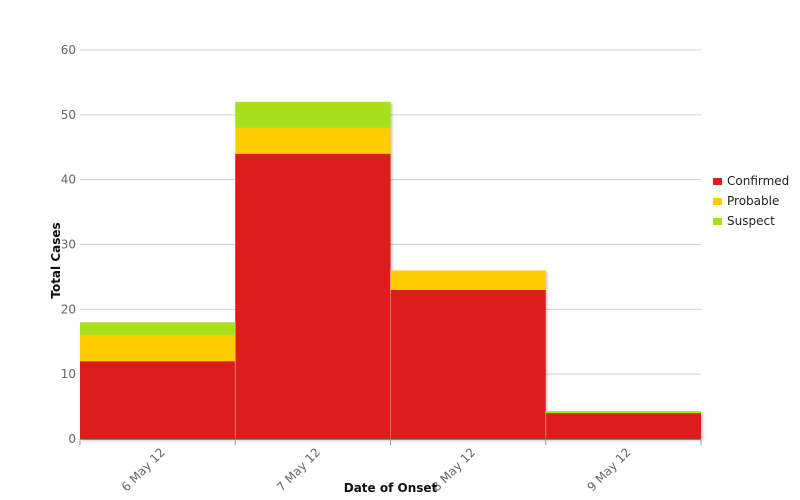 Image resolution: width=800 pixels, height=500 pixels. What do you see at coordinates (391, 488) in the screenshot?
I see `x-axis-title: Date of Onset` at bounding box center [391, 488].